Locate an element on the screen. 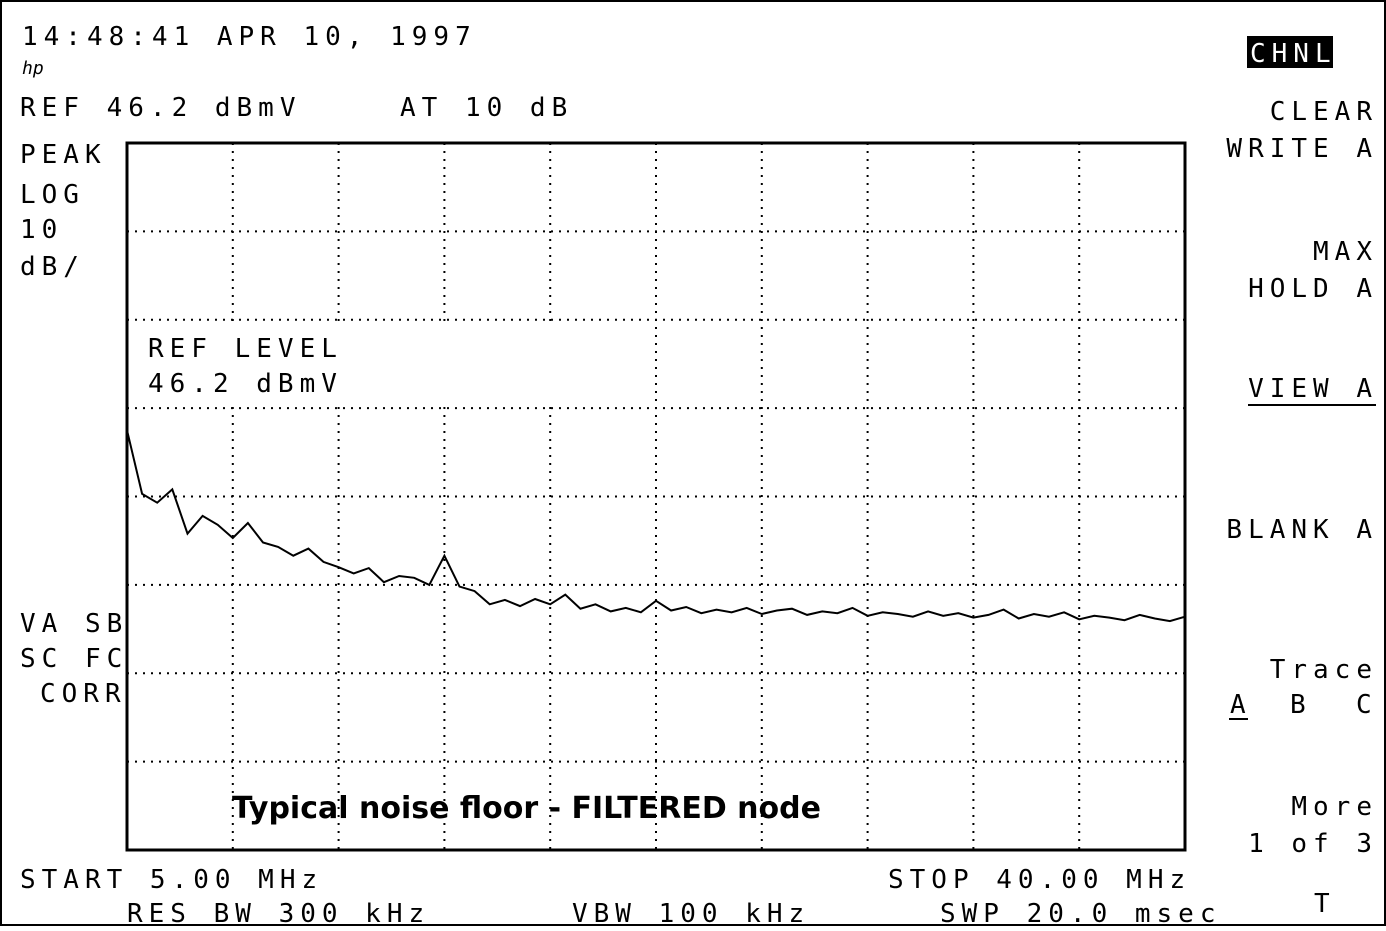  softkey: HOLD A is located at coordinates (1313, 289).